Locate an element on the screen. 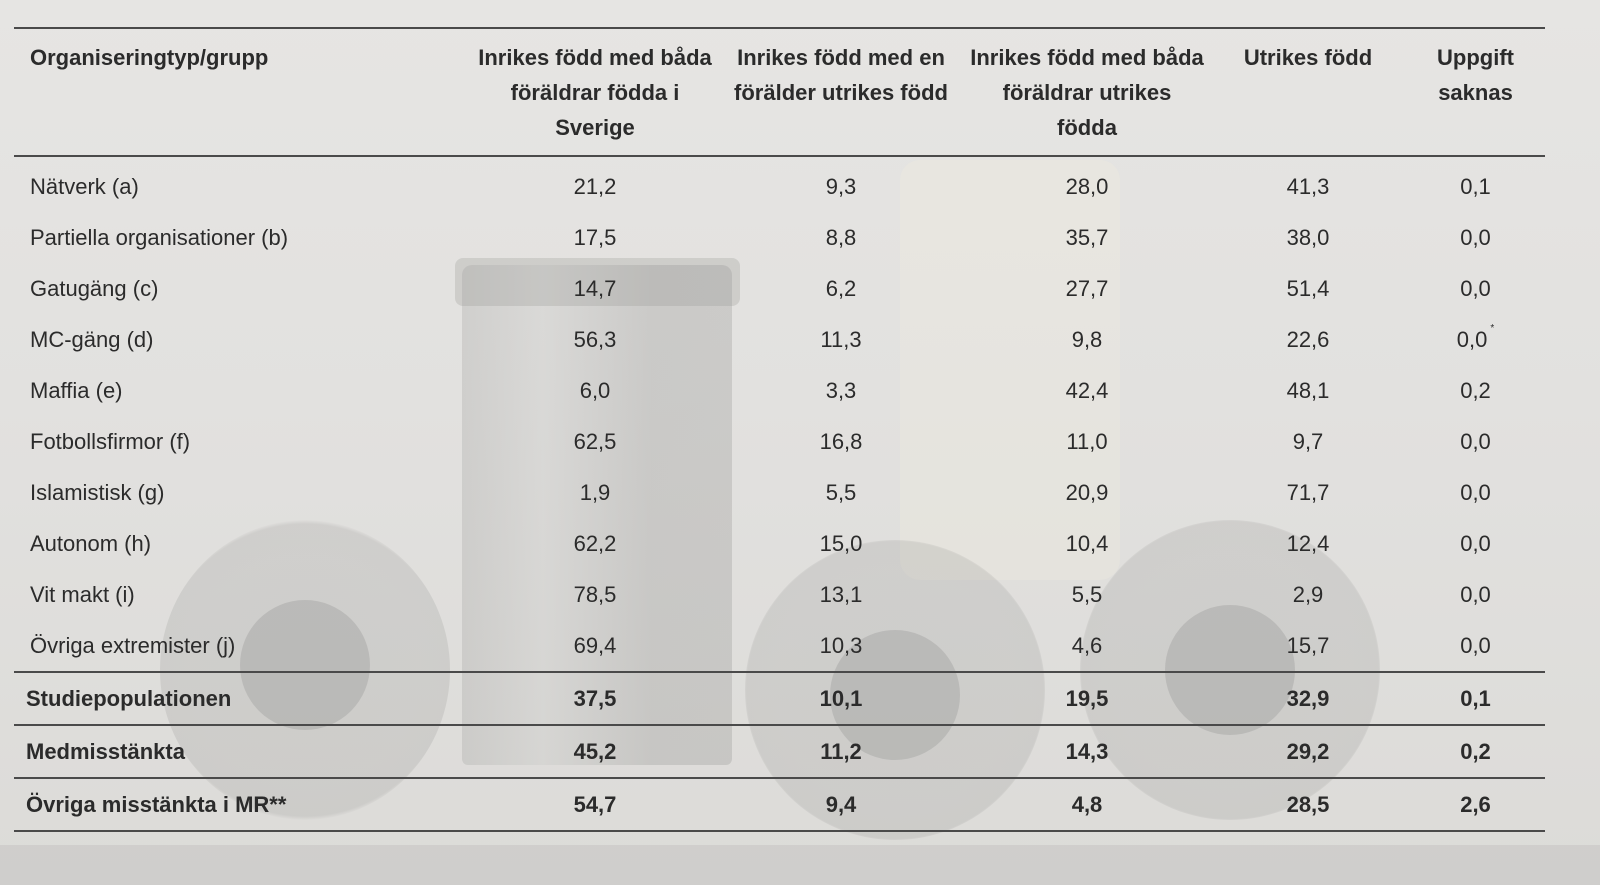  cell-text: 20,9 is located at coordinates (1087, 492).